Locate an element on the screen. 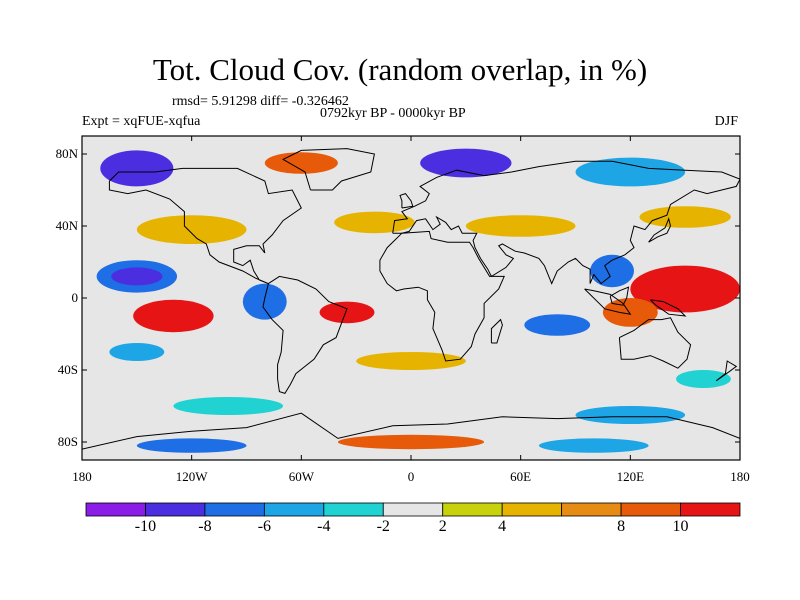 Image resolution: width=800 pixels, height=600 pixels. coastline-africa is located at coordinates (442, 296).